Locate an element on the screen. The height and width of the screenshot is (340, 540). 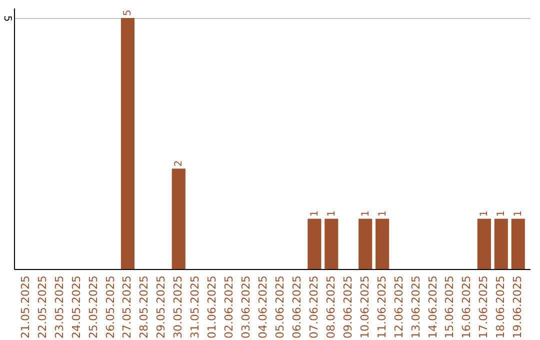
x-tick-label: 23.05.2025 is located at coordinates (59, 307).